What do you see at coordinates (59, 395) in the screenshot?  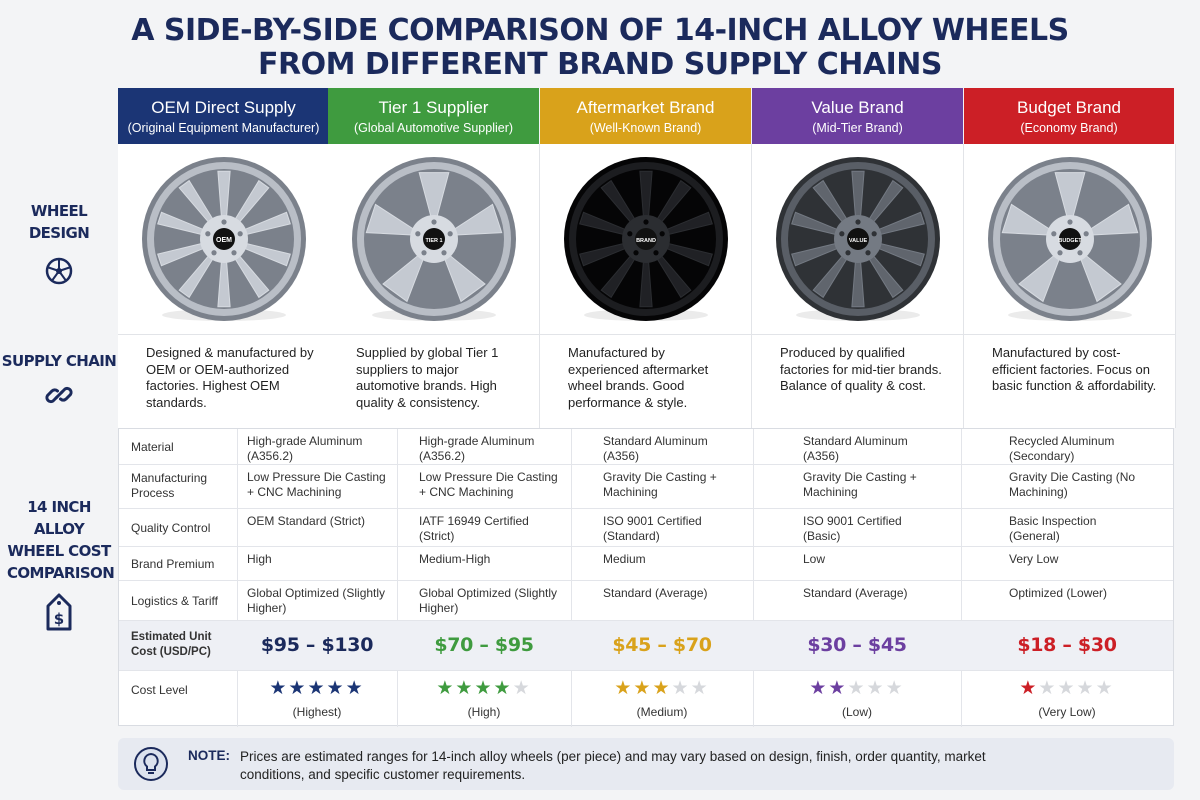 I see `chain-link-icon` at bounding box center [59, 395].